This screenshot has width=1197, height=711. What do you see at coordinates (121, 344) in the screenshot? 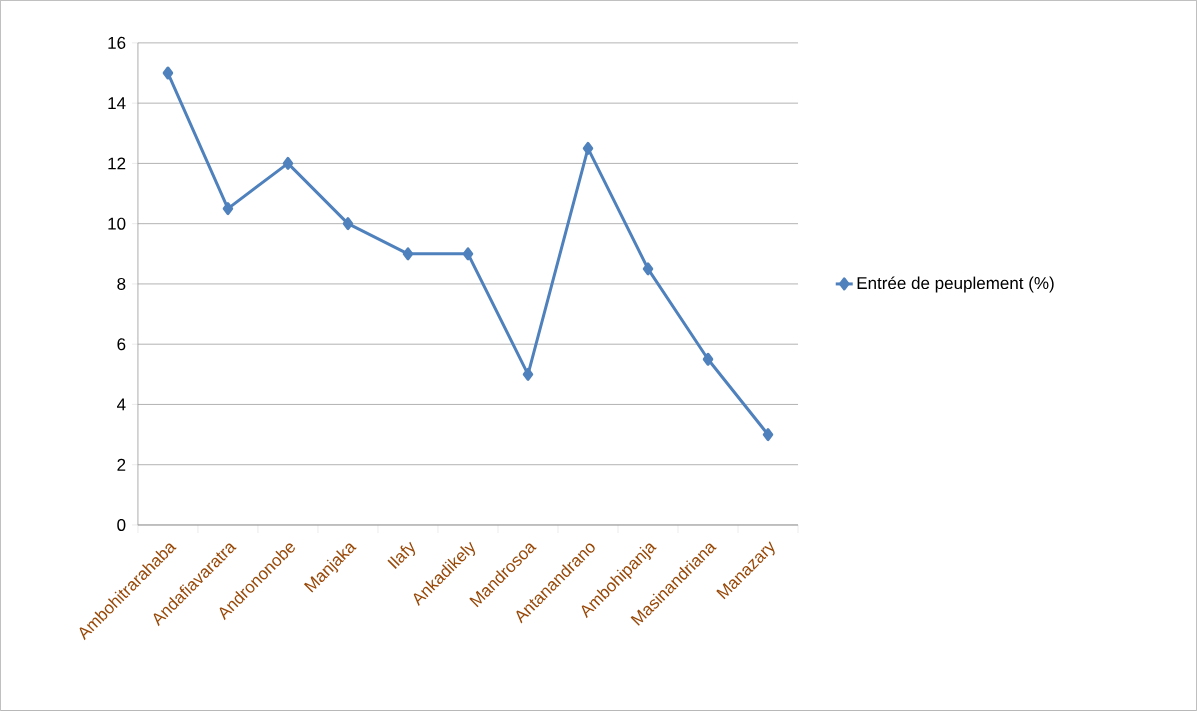
I see `y-tick-label: 6` at bounding box center [121, 344].